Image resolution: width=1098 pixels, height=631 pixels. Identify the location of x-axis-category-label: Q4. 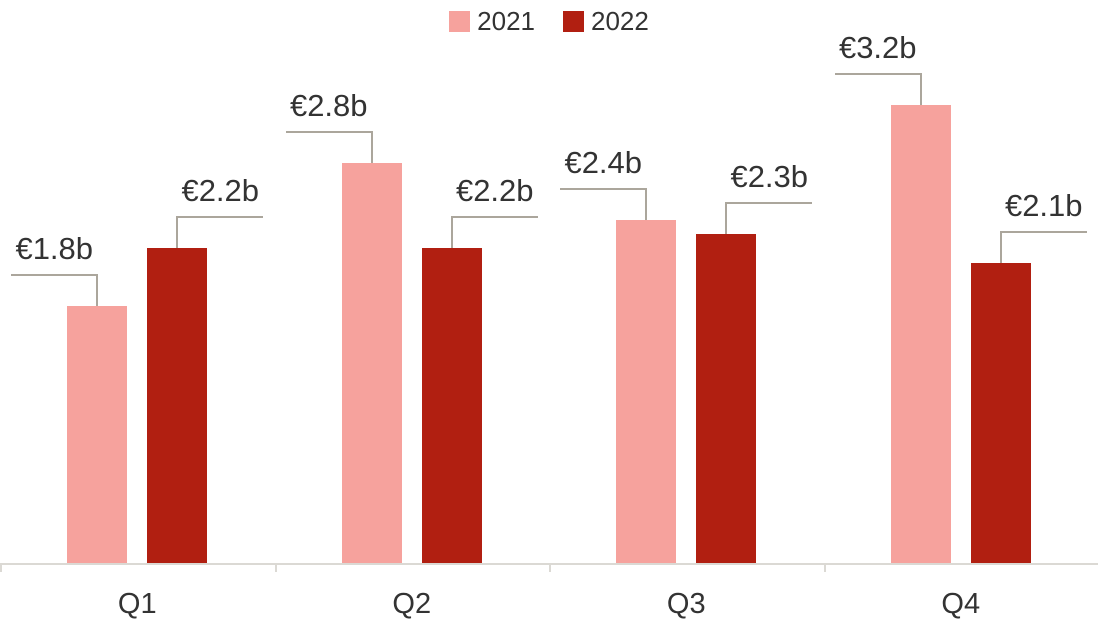
(961, 604).